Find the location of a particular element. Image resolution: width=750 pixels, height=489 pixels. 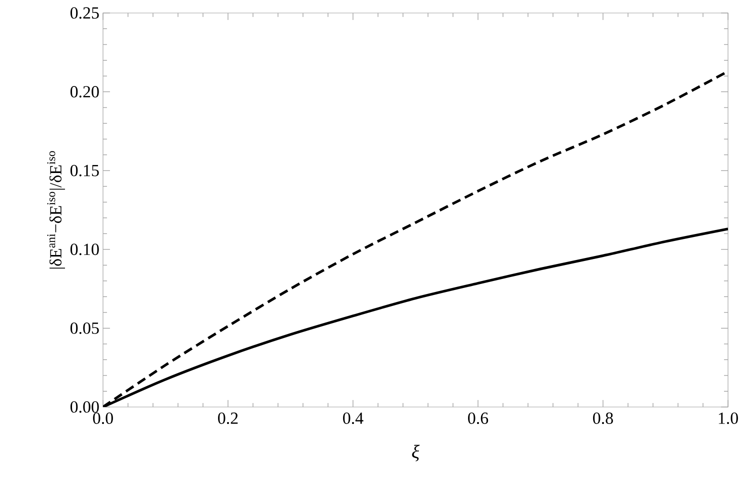

x-tick-label: 0.2 is located at coordinates (228, 418).